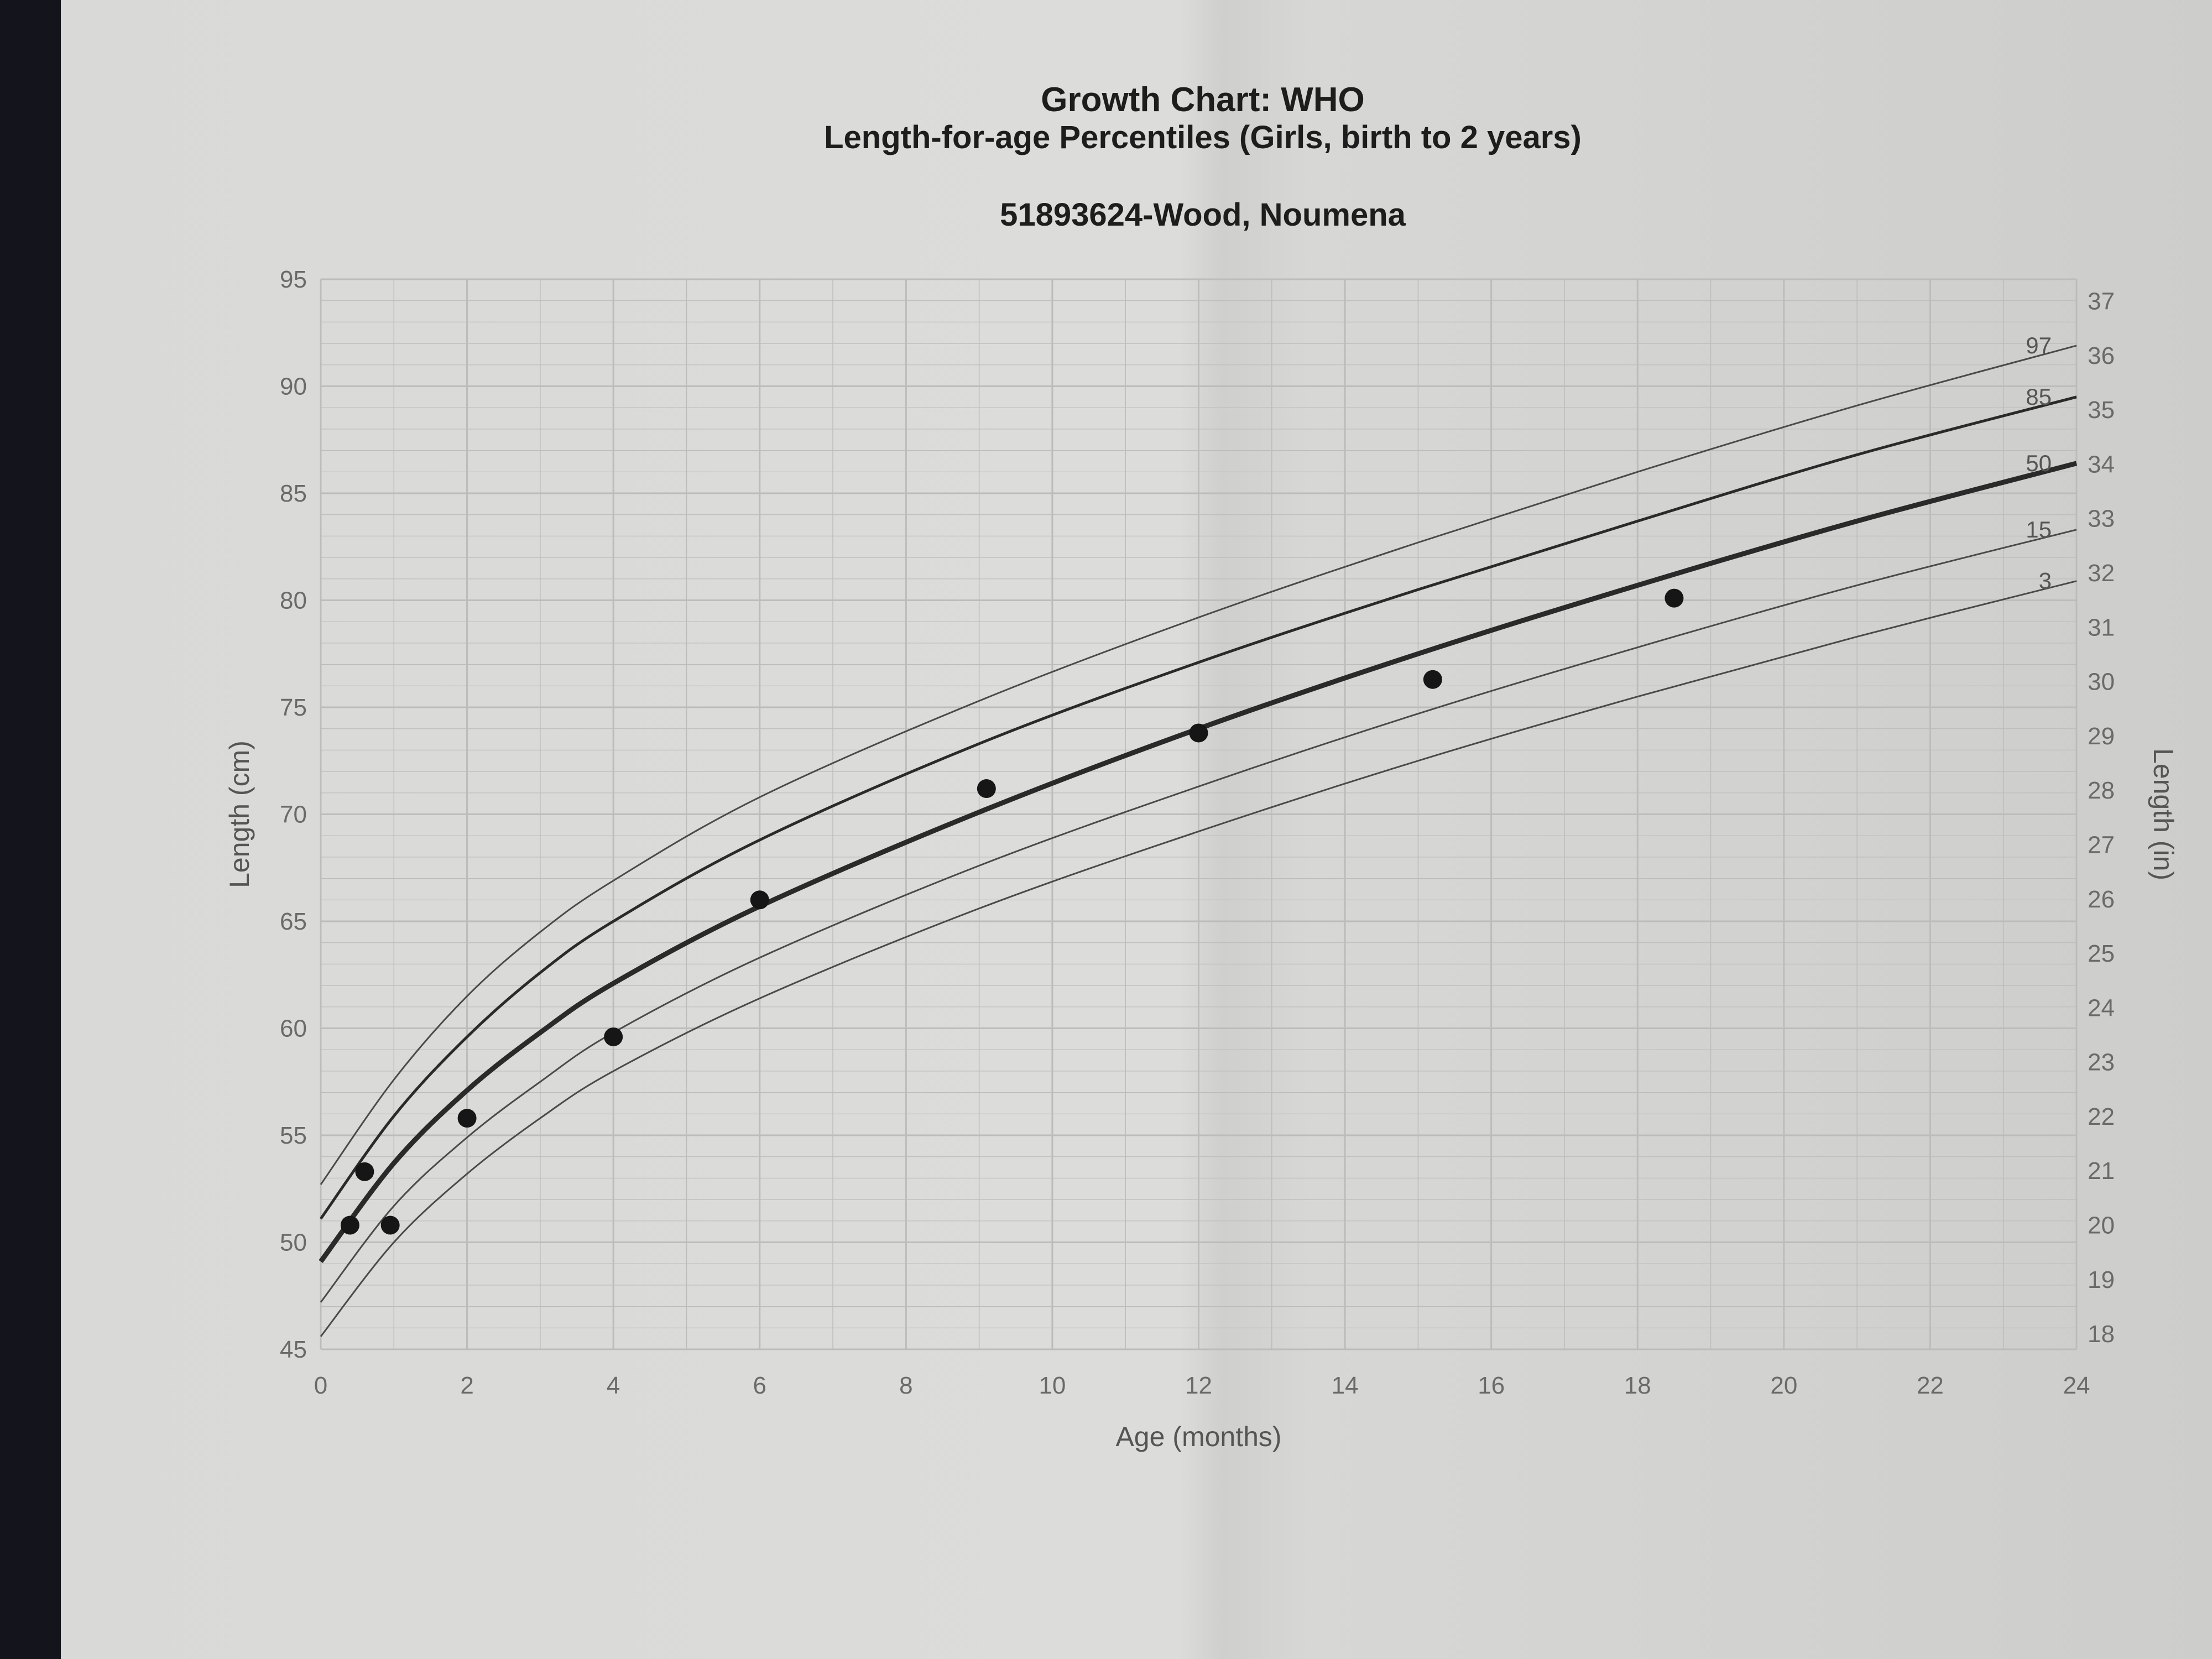 This screenshot has width=2212, height=1659. Describe the element at coordinates (906, 1386) in the screenshot. I see `x-tick-label: 8` at that location.